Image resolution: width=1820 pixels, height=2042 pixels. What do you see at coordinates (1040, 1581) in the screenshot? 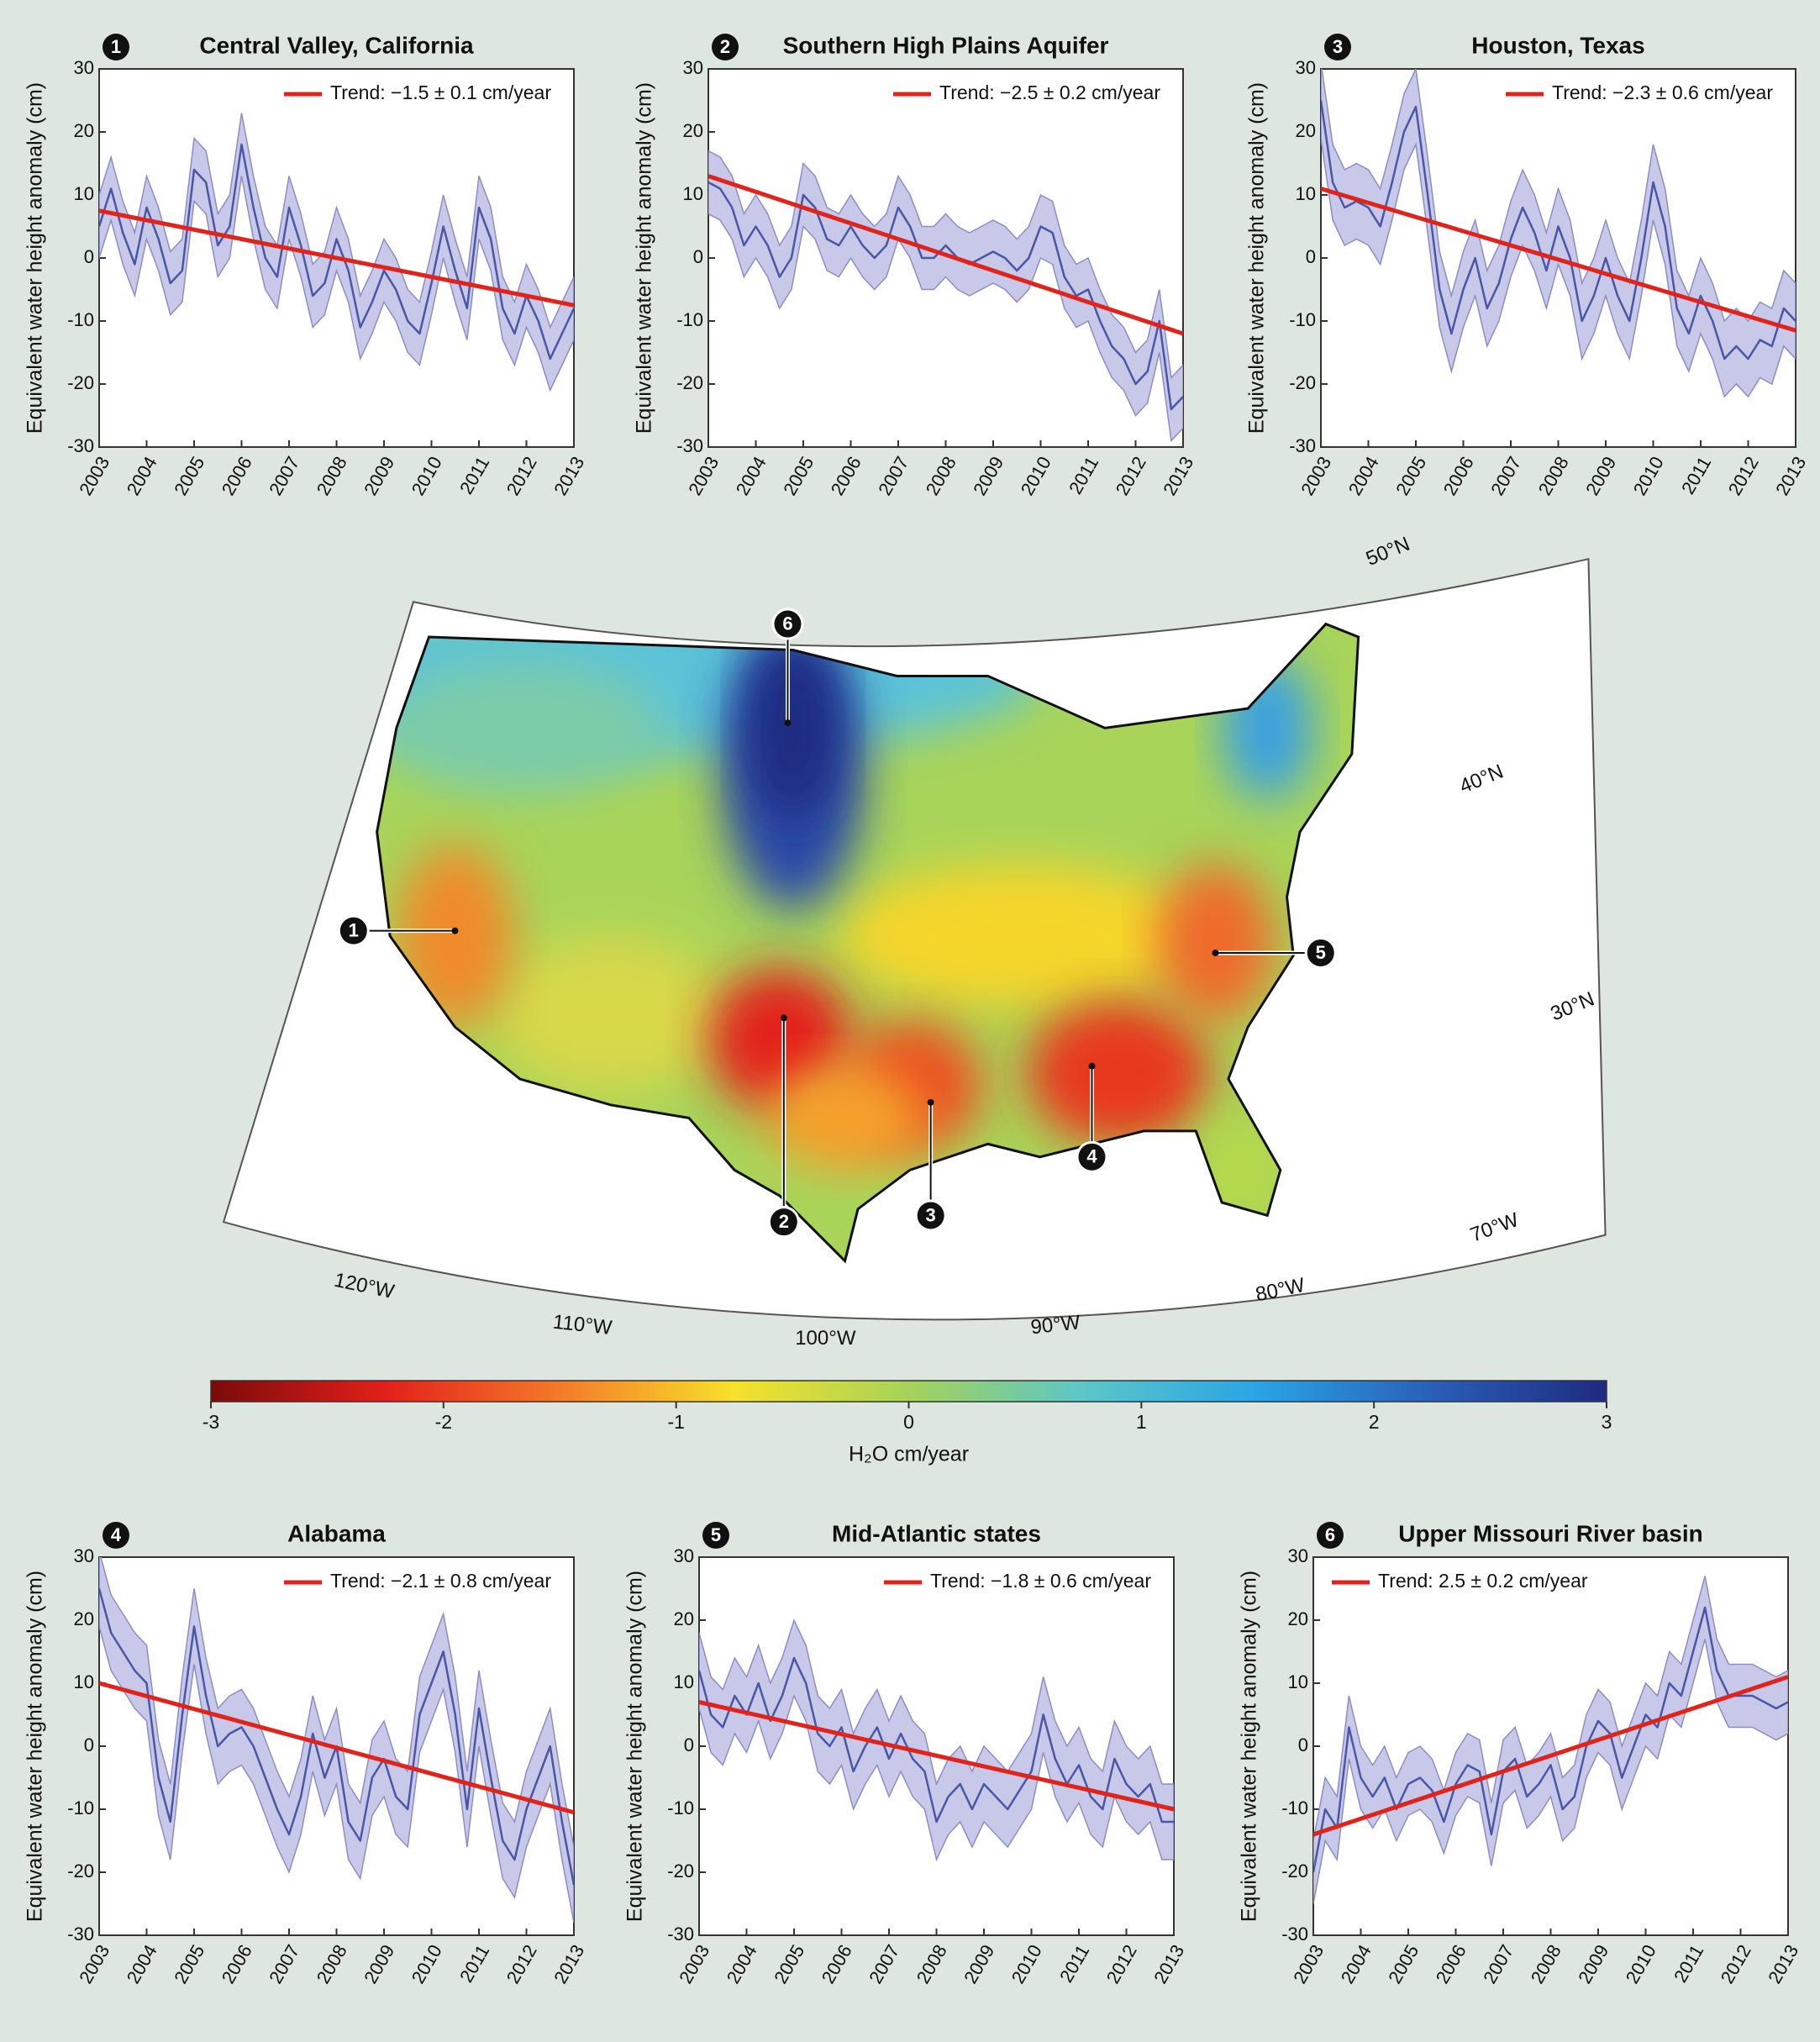
I see `legend-label: Trend: −1.8 ± 0.6 cm/year` at bounding box center [1040, 1581].